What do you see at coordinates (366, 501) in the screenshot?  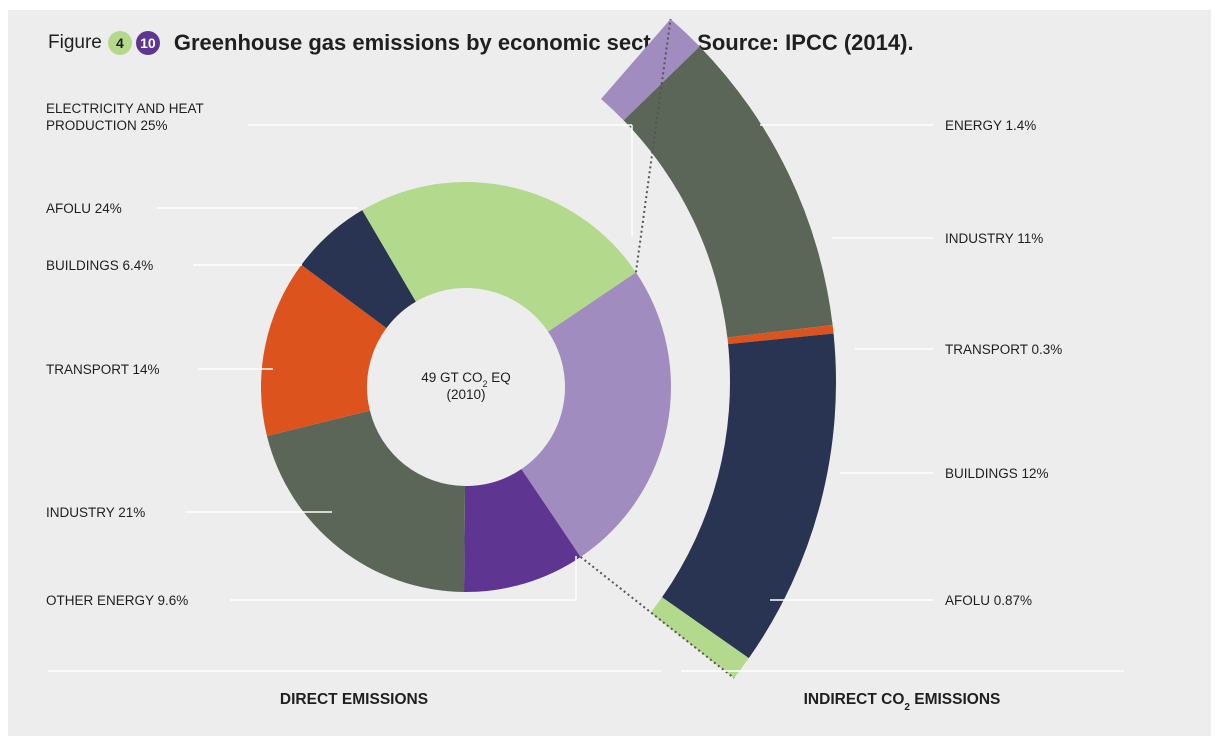 I see `donut-slice-industry` at bounding box center [366, 501].